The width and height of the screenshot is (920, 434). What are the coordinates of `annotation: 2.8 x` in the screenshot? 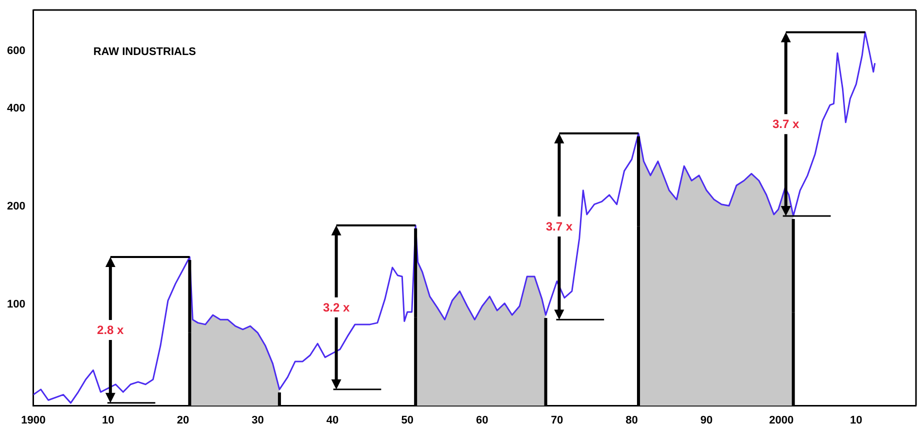 It's located at (110, 329).